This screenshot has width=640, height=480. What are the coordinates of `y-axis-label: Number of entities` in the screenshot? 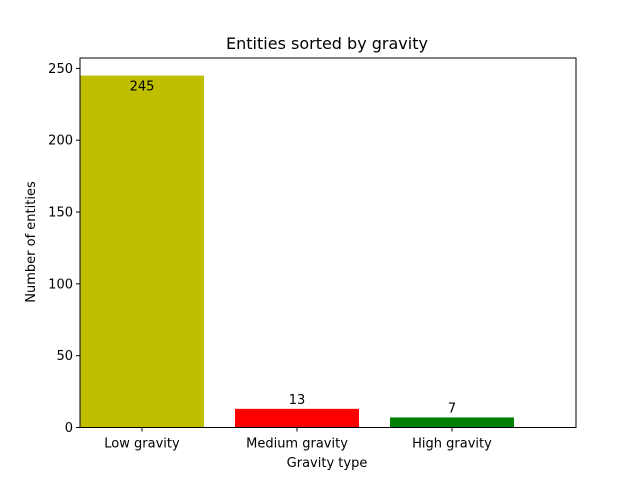 It's located at (31, 242).